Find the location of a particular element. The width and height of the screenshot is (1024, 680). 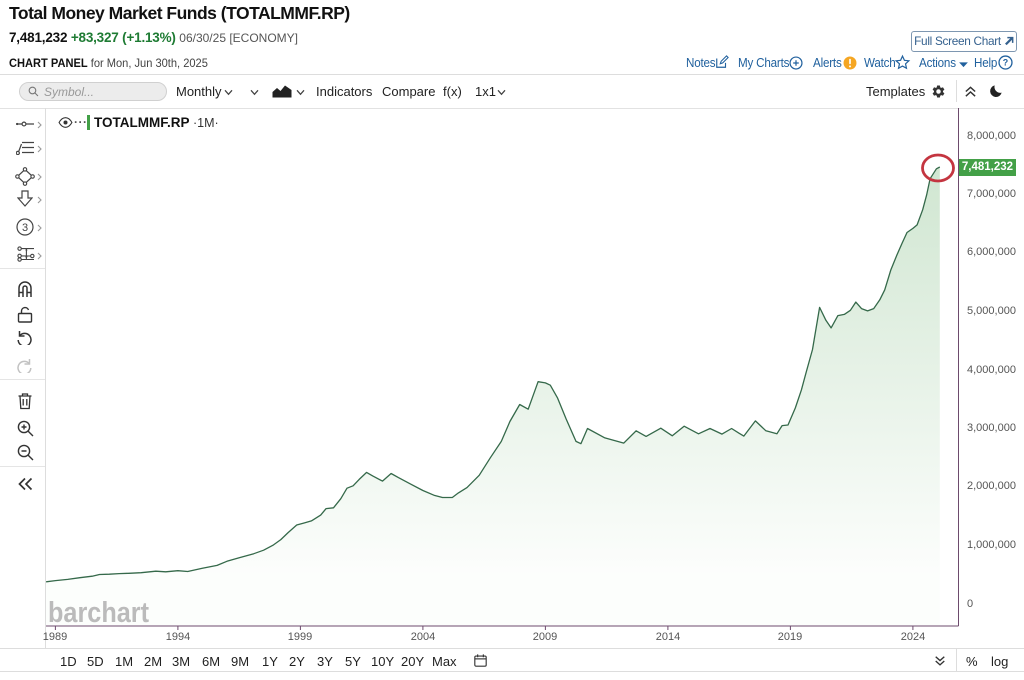

svg-text: barchart is located at coordinates (98, 613).